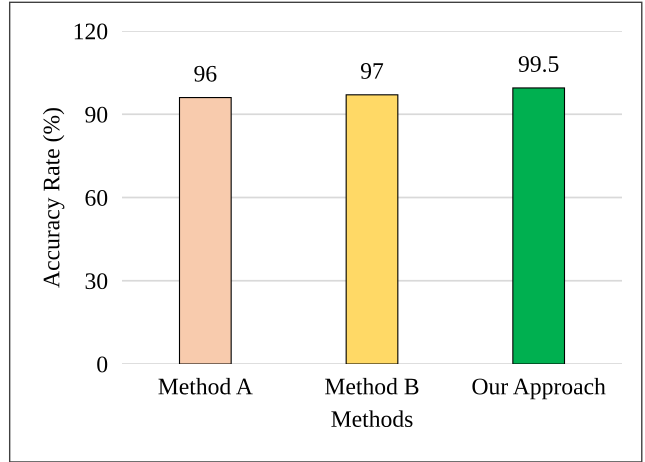 The height and width of the screenshot is (462, 645). Describe the element at coordinates (91, 31) in the screenshot. I see `y-tick-label: 120` at that location.